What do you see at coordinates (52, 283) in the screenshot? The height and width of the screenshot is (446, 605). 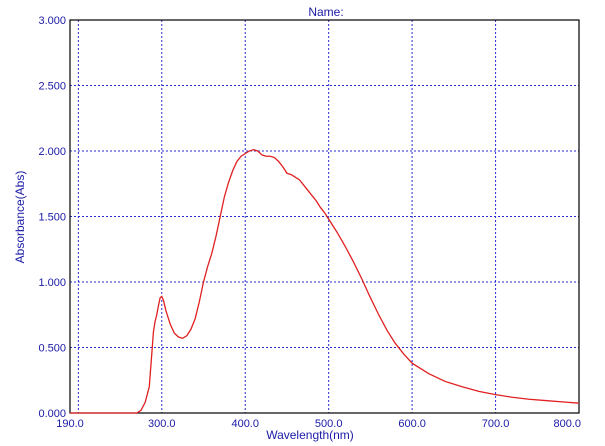 I see `y-tick-label: 1.000` at bounding box center [52, 283].